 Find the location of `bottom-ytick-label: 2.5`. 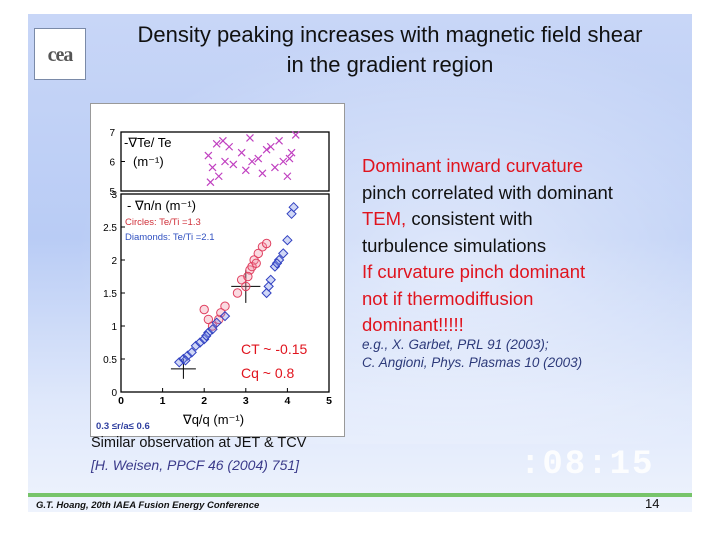

bottom-ytick-label: 2.5 is located at coordinates (110, 228).